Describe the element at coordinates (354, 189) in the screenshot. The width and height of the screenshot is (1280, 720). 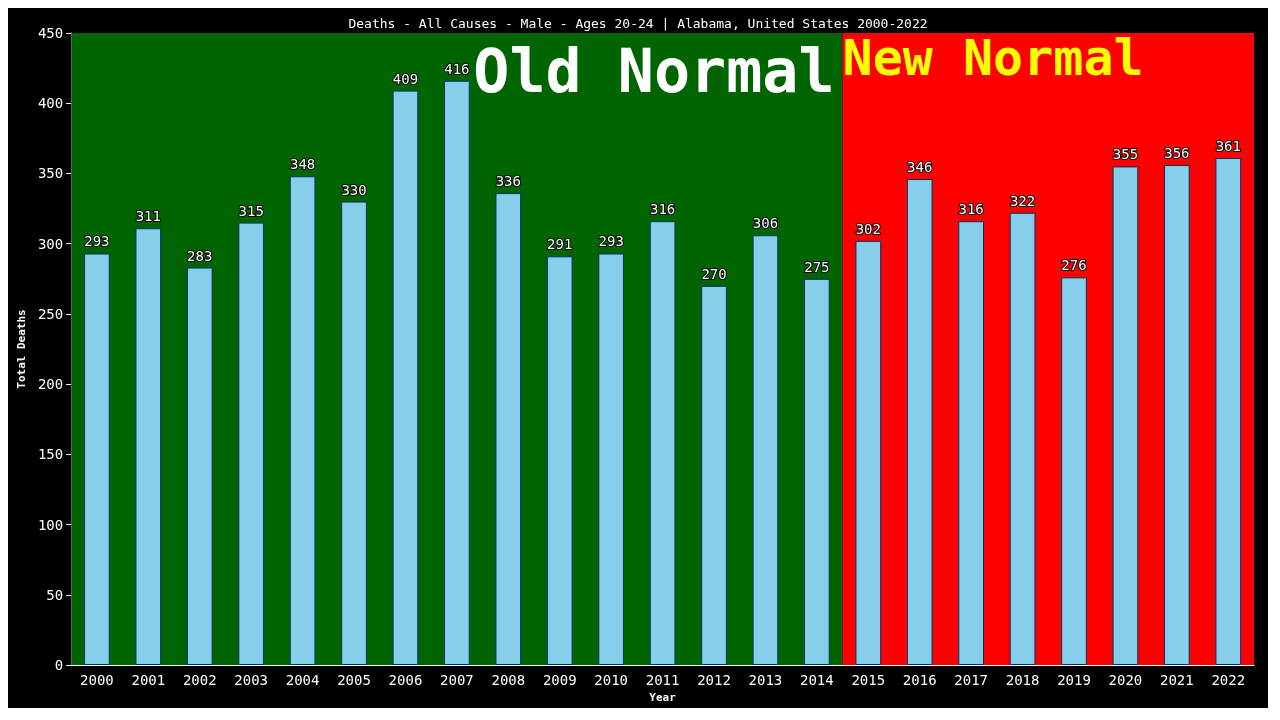
I see `data-label: 330` at that location.